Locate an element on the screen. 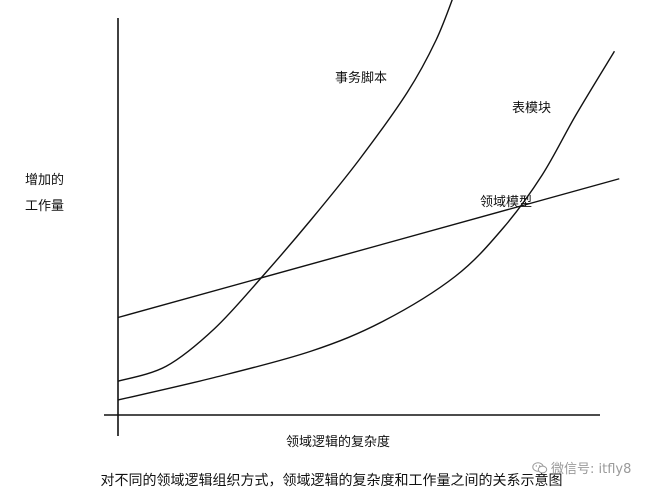  series-label-transaction-script: 事务脚本 is located at coordinates (361, 78).